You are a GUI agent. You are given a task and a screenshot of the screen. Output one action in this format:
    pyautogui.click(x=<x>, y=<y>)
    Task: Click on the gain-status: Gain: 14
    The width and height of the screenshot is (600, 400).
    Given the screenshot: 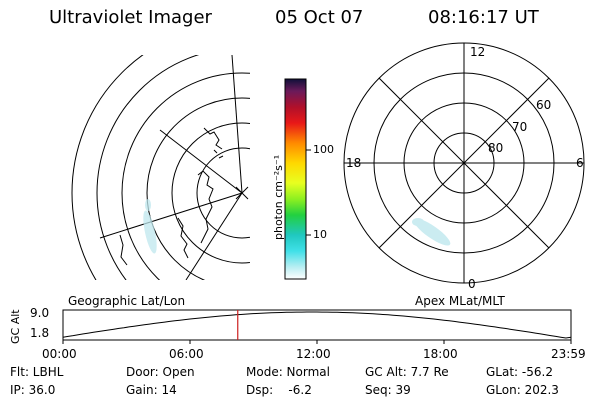 What is the action you would take?
    pyautogui.click(x=151, y=390)
    